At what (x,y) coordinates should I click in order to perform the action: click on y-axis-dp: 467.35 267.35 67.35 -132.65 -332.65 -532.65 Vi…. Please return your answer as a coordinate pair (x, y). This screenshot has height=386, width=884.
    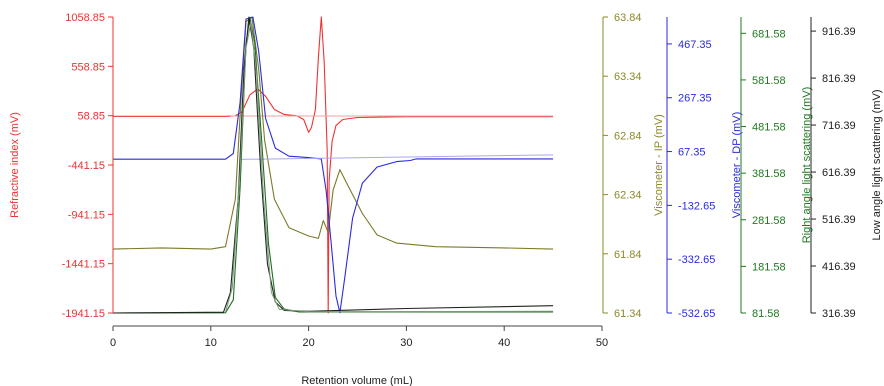
    Looking at the image, I should click on (704, 168).